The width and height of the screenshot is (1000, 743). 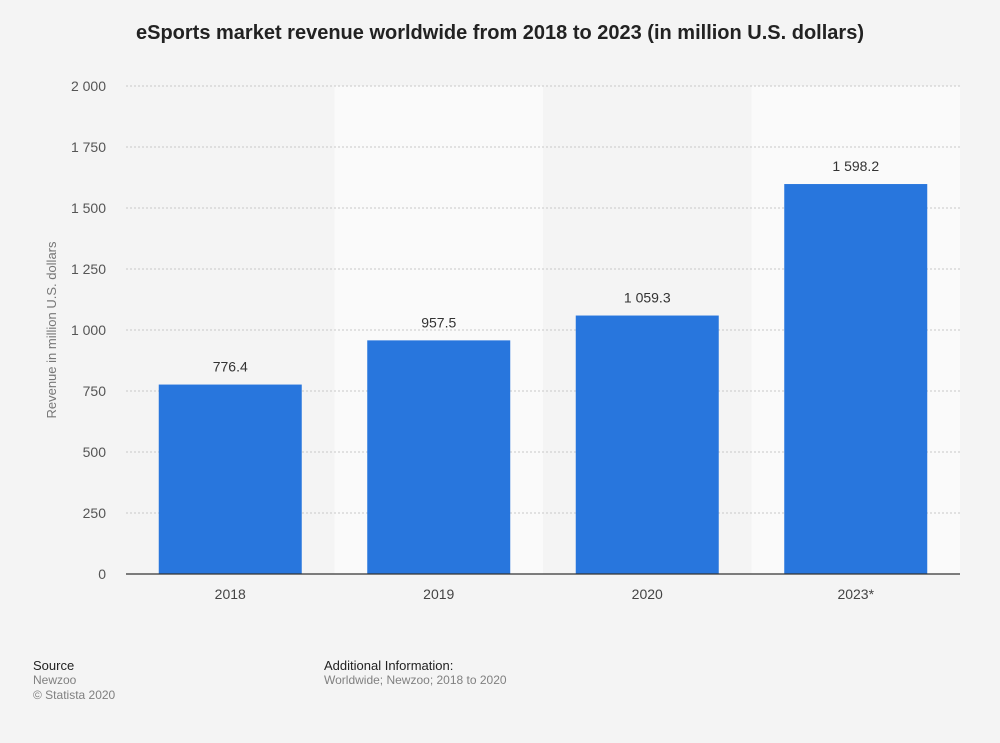 I want to click on y-tick-label: 1 250, so click(x=88, y=269).